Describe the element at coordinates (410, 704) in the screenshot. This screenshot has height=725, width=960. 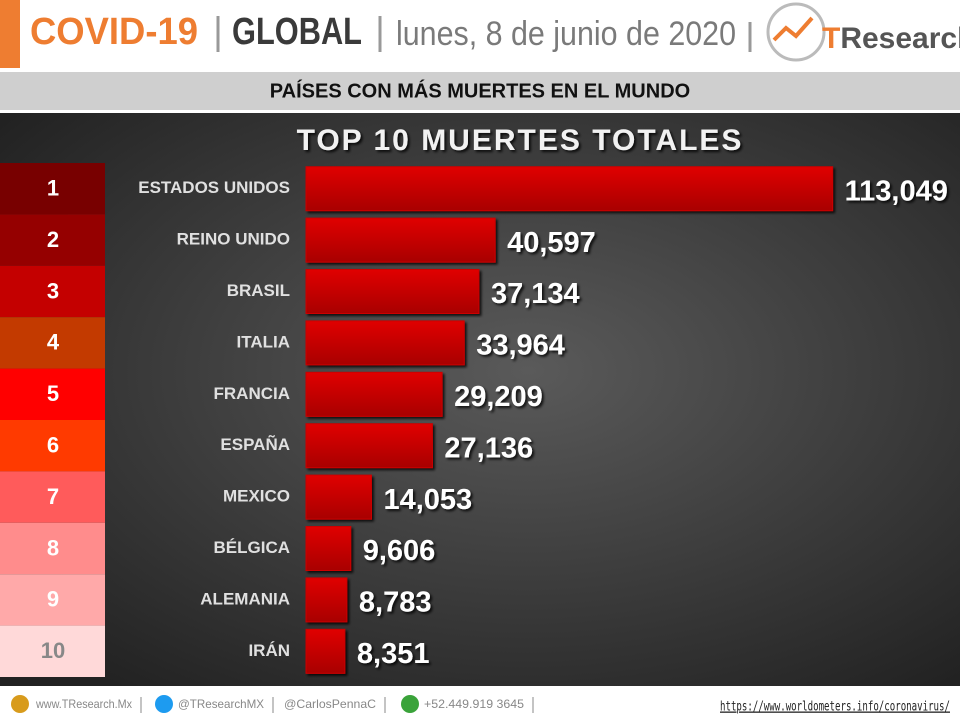
I see `phone-icon` at that location.